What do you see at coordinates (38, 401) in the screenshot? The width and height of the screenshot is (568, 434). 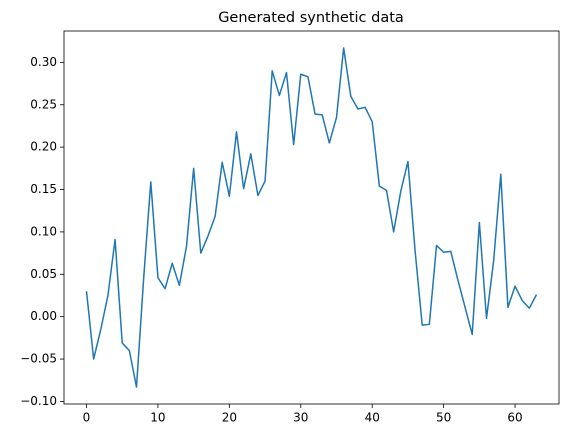 I see `y-tick-label: −0.10` at bounding box center [38, 401].